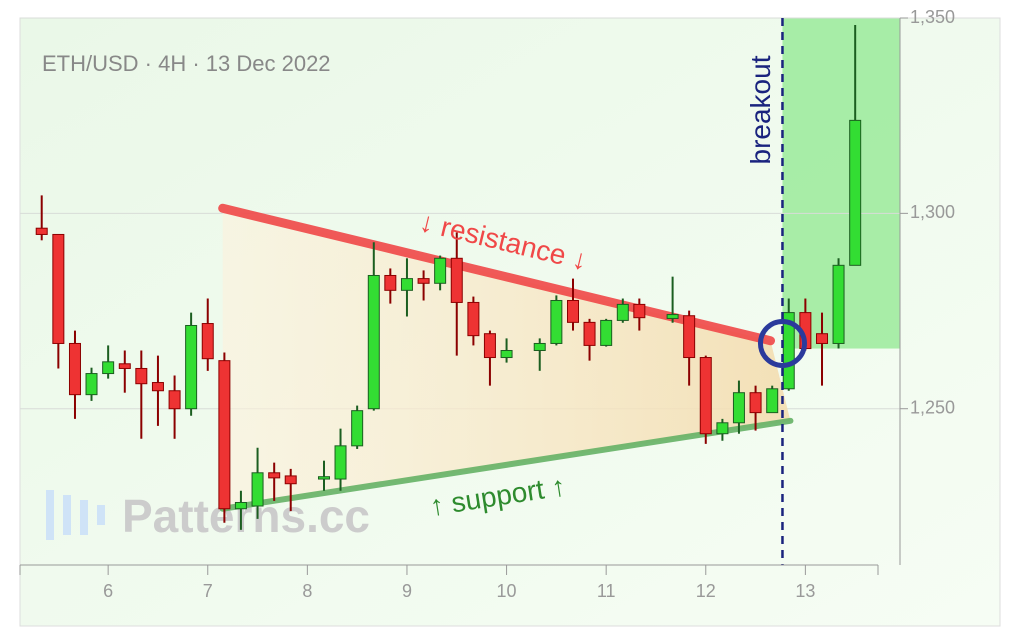  I want to click on chart-title: ETH/USD · 4H · 13 Dec 2022, so click(186, 63).